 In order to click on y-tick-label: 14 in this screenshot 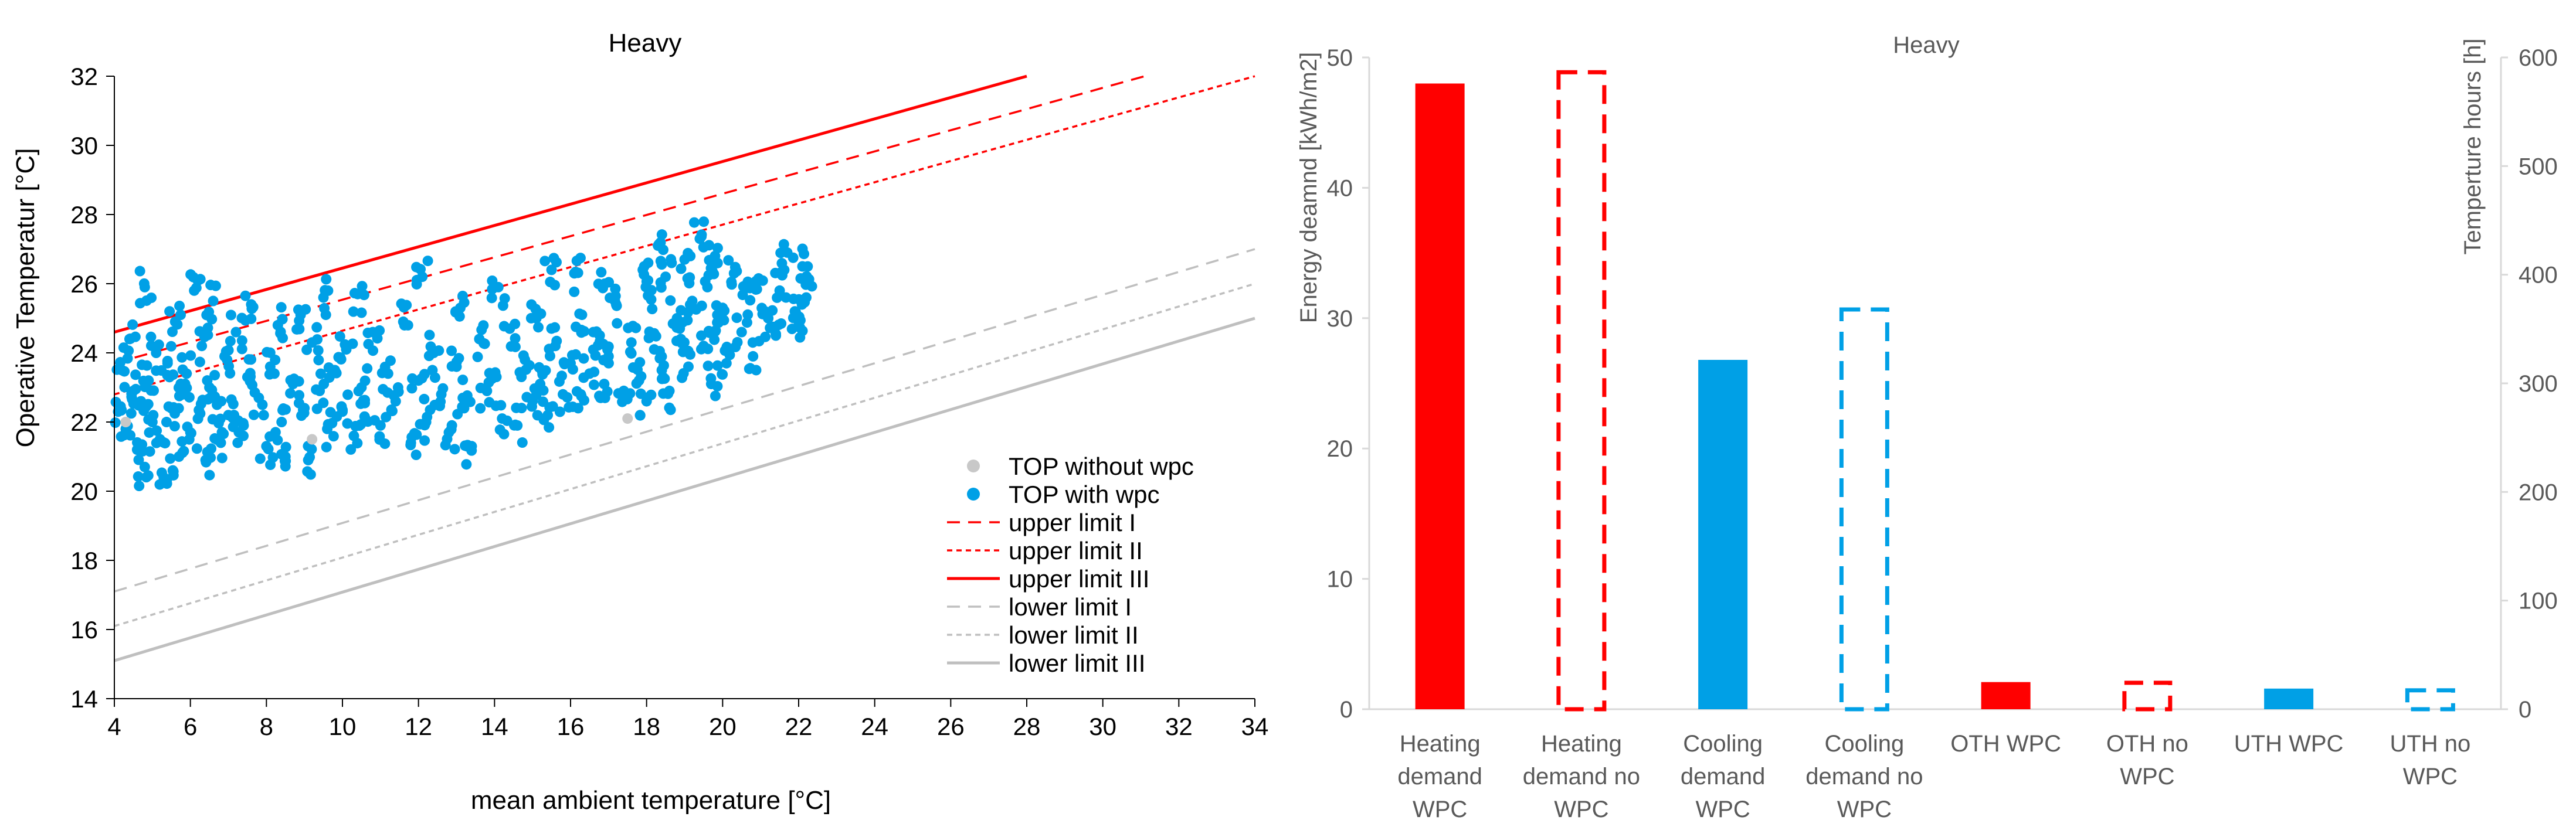, I will do `click(84, 699)`.